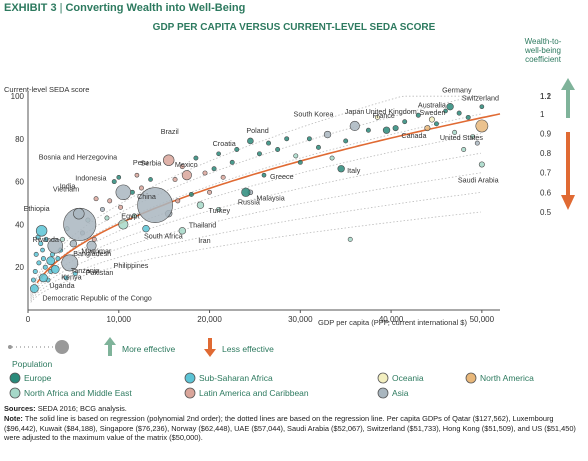 The height and width of the screenshot is (461, 588). What do you see at coordinates (546, 133) in the screenshot?
I see `coefficient-label: 0.9` at bounding box center [546, 133].